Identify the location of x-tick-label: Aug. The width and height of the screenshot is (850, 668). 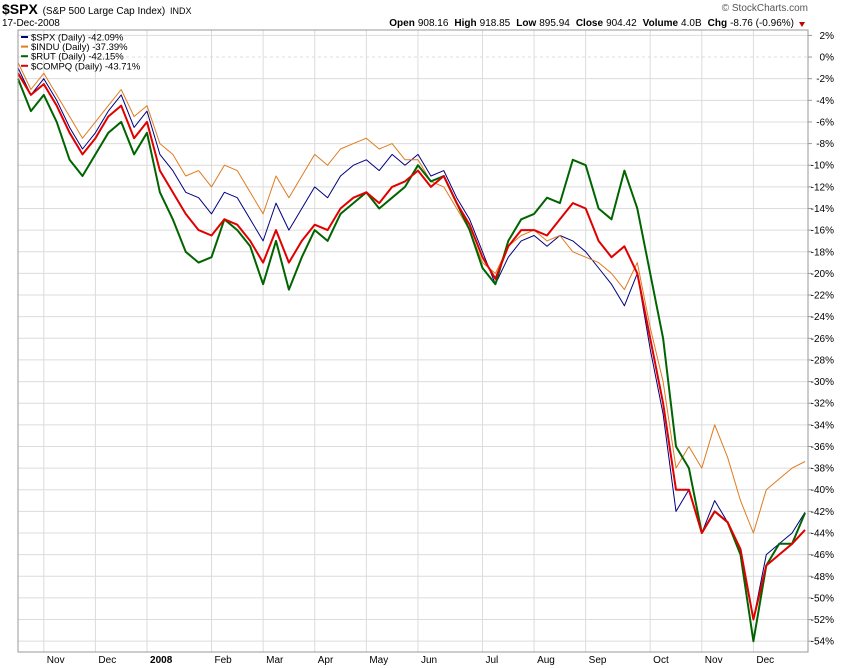
(546, 660).